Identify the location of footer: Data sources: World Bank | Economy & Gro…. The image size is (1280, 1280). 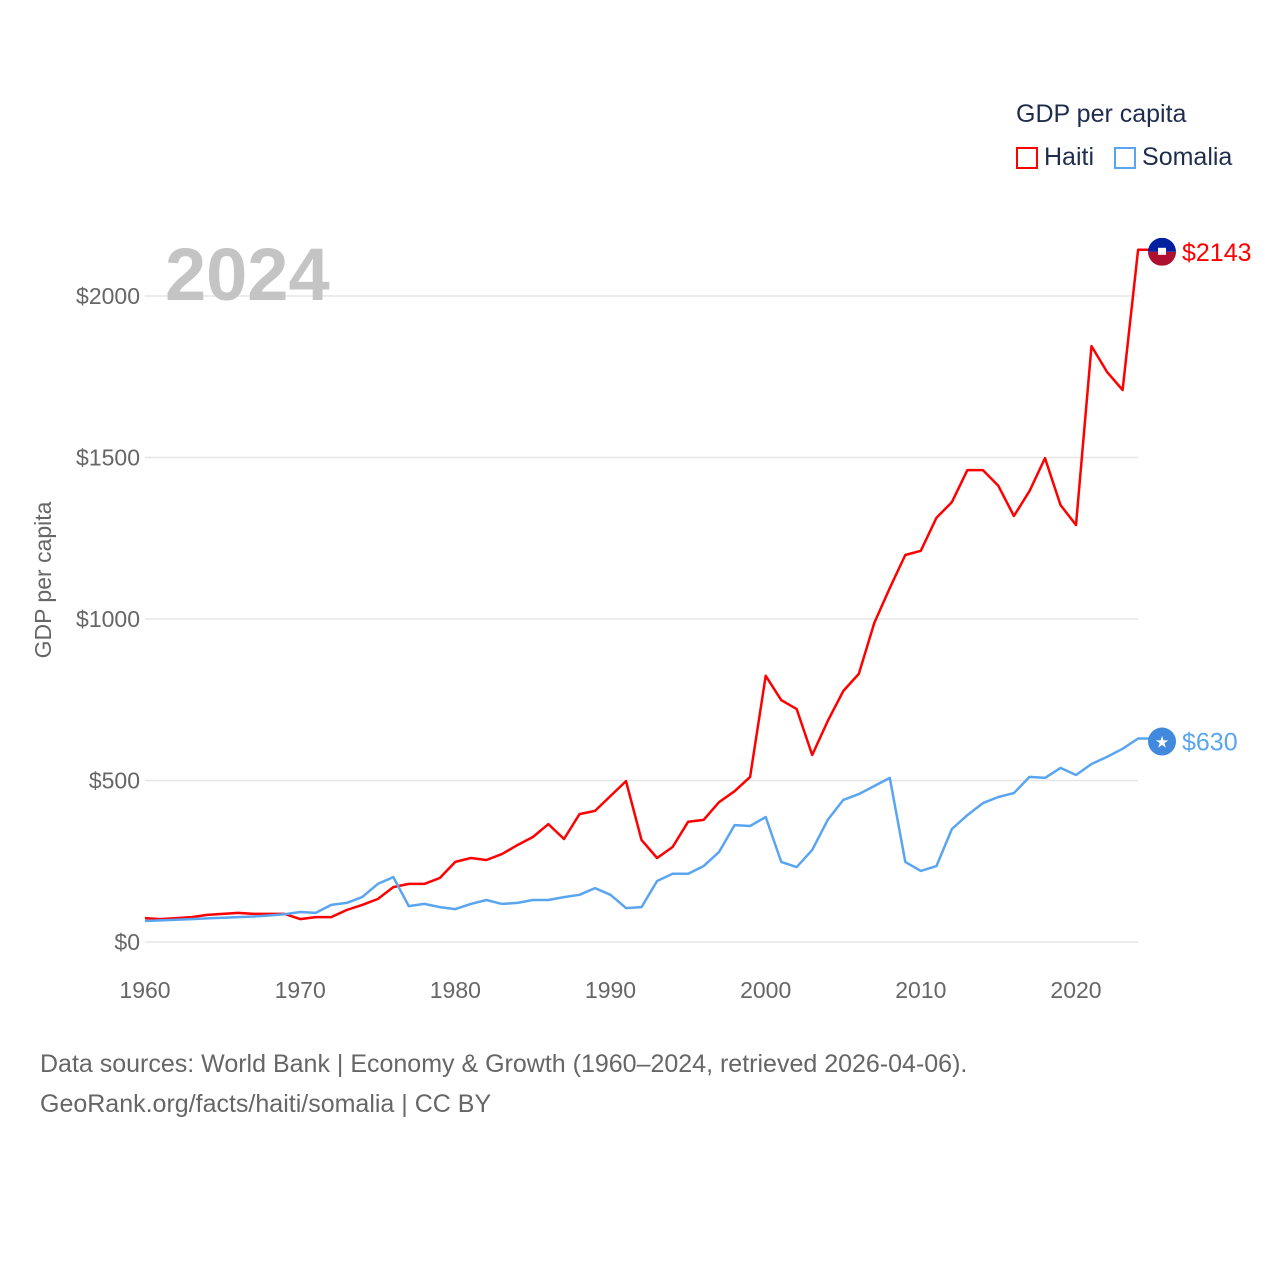
(503, 1084).